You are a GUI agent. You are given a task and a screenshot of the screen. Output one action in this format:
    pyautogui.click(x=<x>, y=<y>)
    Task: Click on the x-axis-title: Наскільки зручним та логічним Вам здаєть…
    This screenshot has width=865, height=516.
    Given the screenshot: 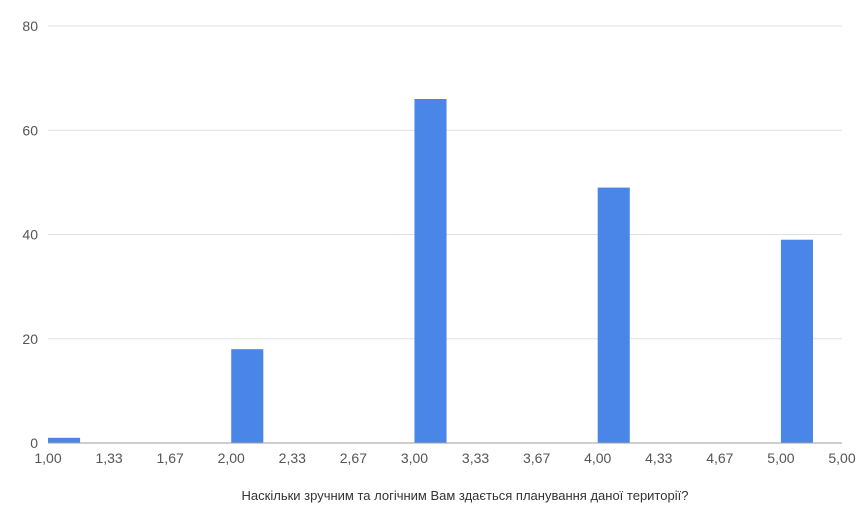 What is the action you would take?
    pyautogui.click(x=465, y=495)
    